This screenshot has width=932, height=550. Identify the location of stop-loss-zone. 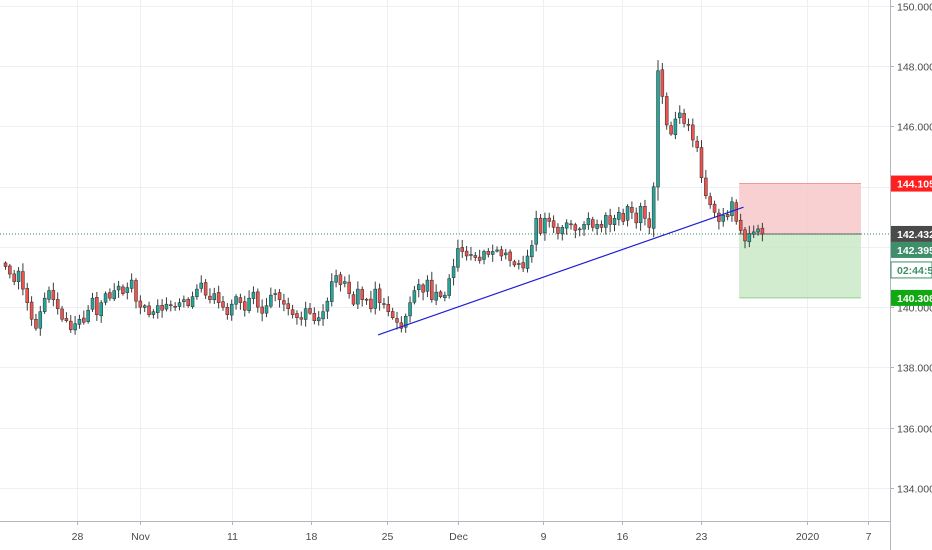
(800, 208).